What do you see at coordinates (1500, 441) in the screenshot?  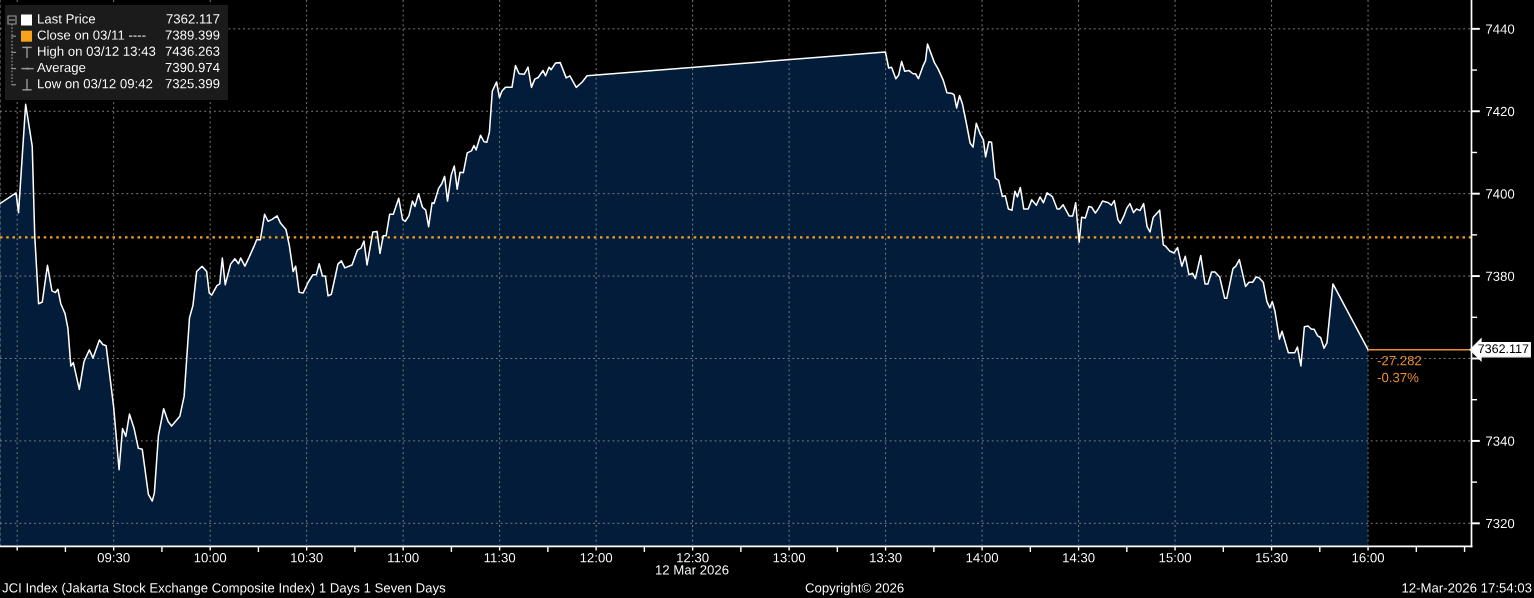 I see `y-tick-label: 7340` at bounding box center [1500, 441].